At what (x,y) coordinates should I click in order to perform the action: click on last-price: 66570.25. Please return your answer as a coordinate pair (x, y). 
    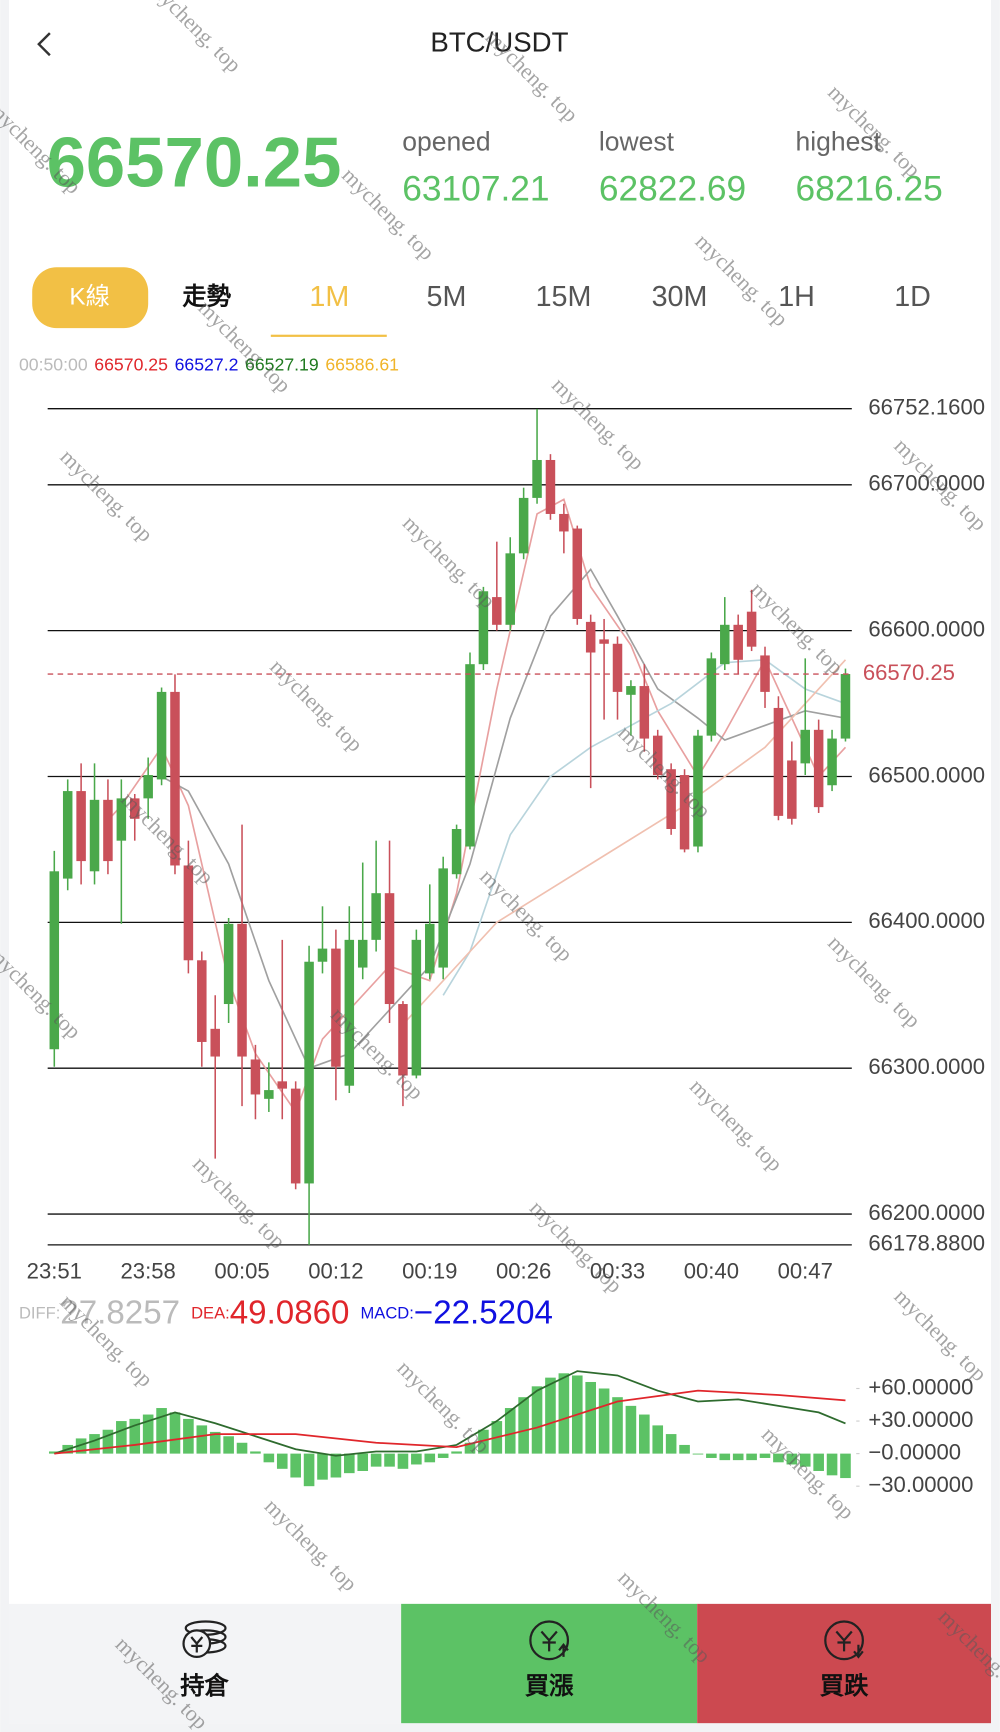
    Looking at the image, I should click on (194, 162).